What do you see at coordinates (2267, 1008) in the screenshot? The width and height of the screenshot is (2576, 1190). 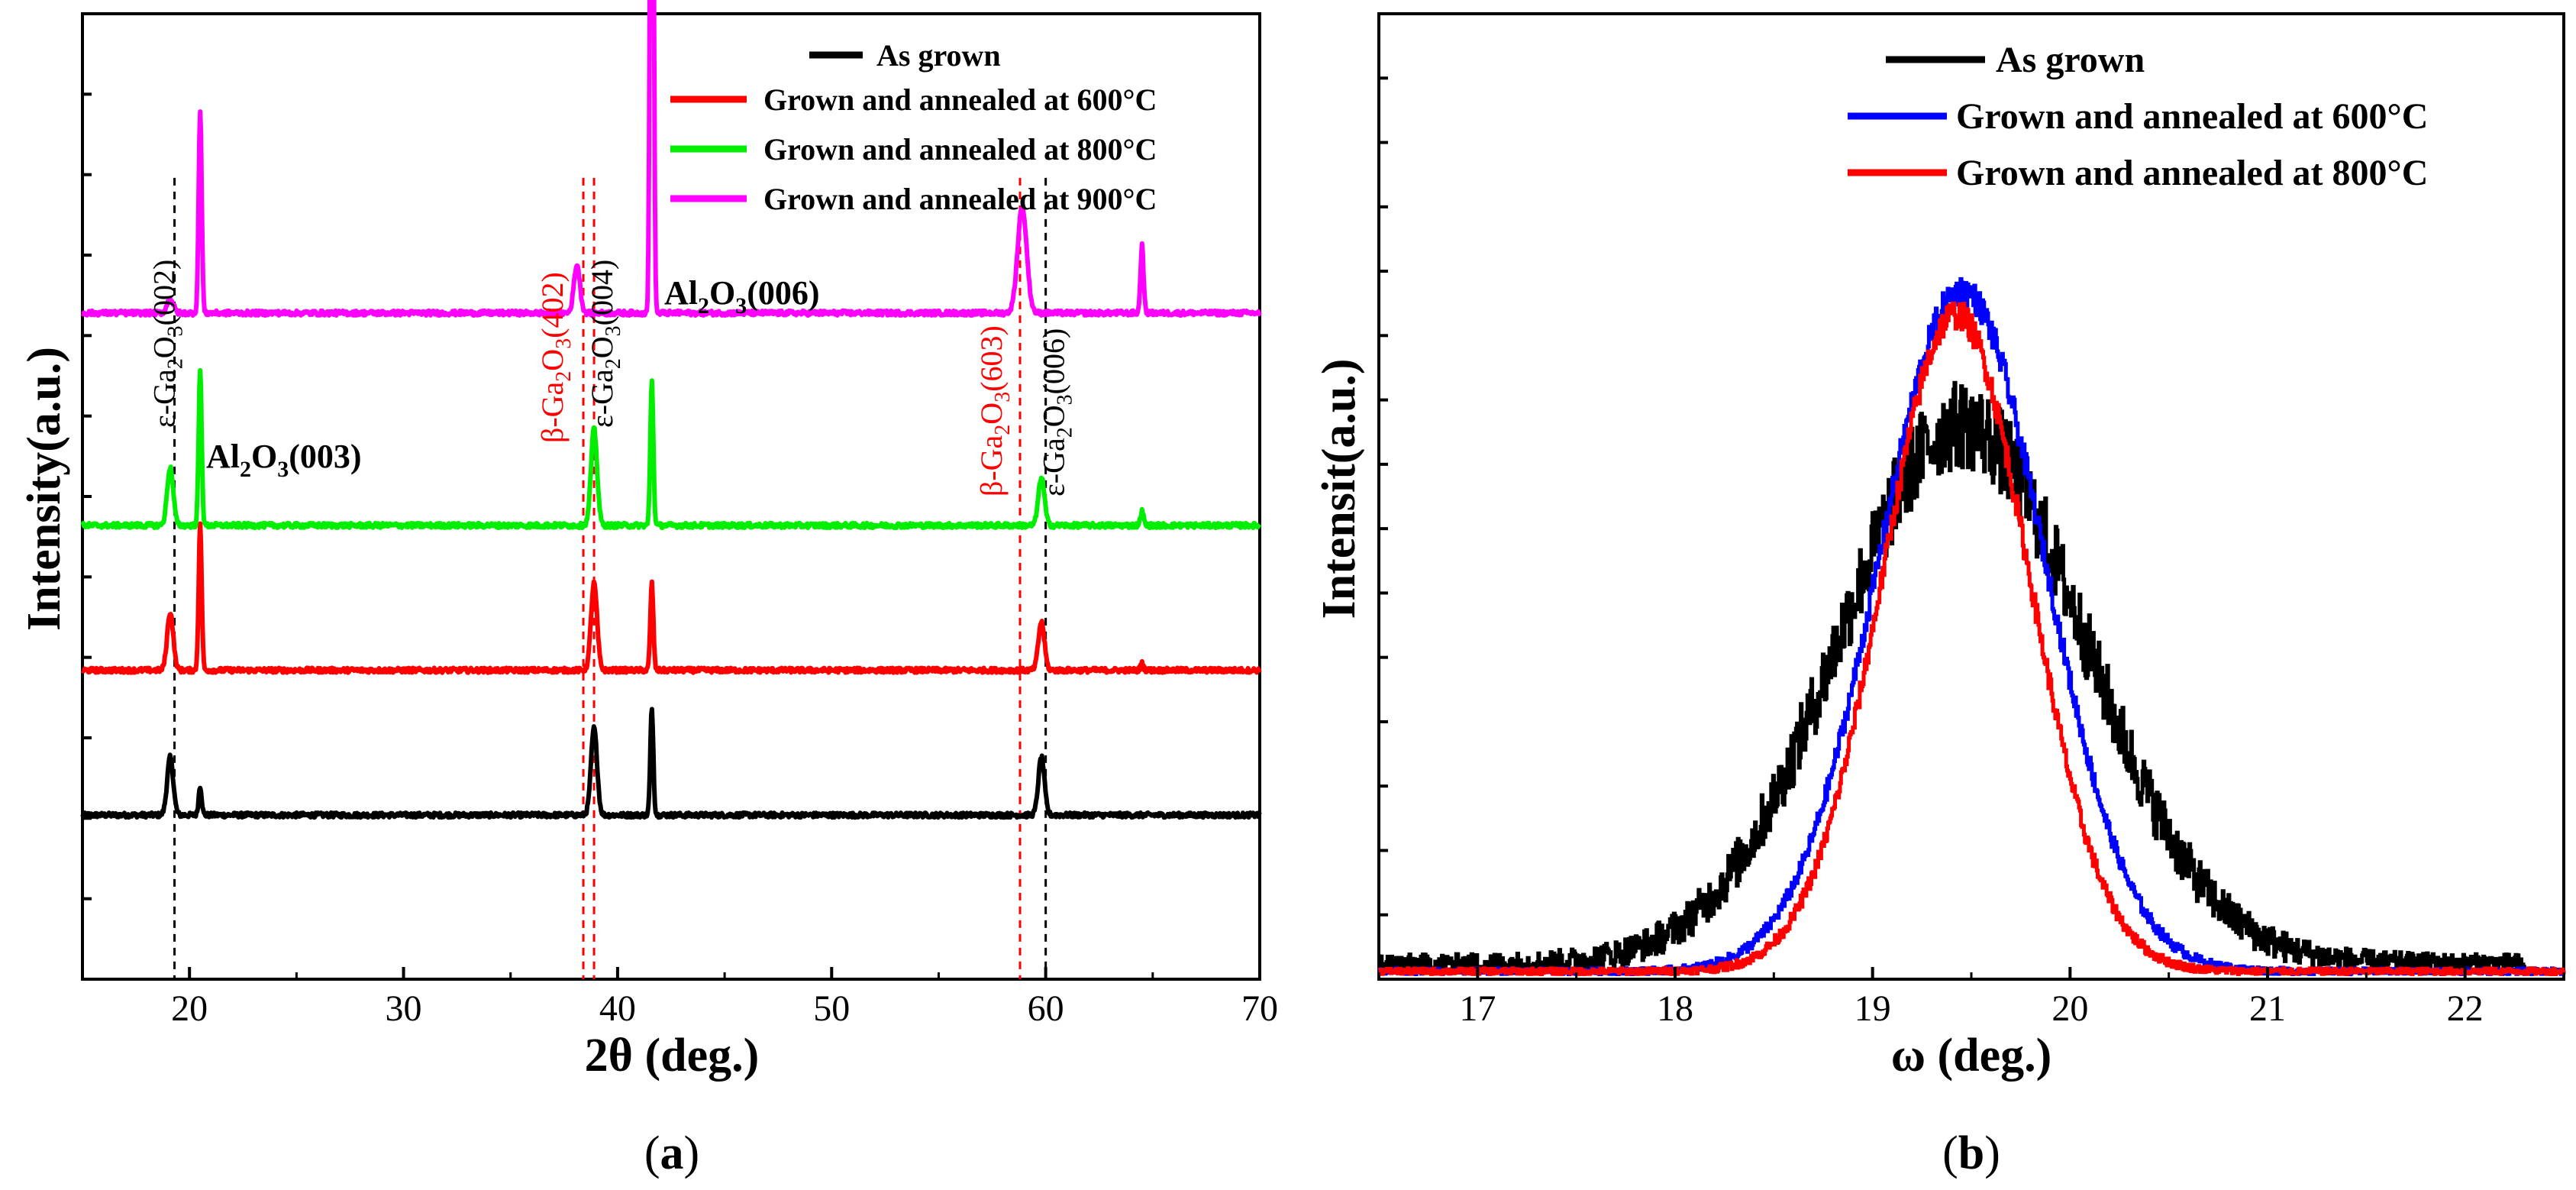 I see `x-tick-label: 21` at bounding box center [2267, 1008].